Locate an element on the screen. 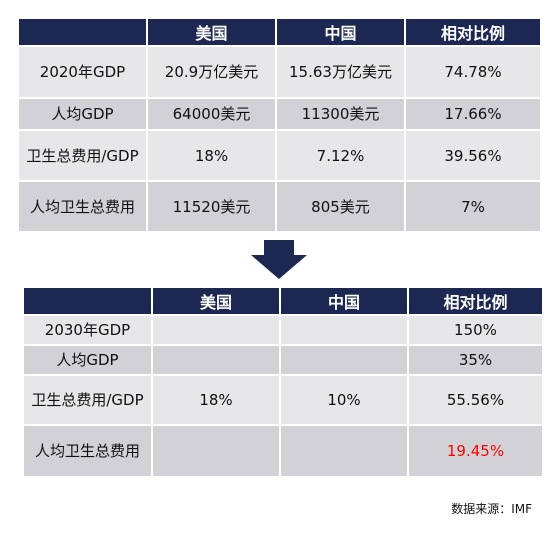  table-row: 人均卫生总费用 19.45% is located at coordinates (283, 451).